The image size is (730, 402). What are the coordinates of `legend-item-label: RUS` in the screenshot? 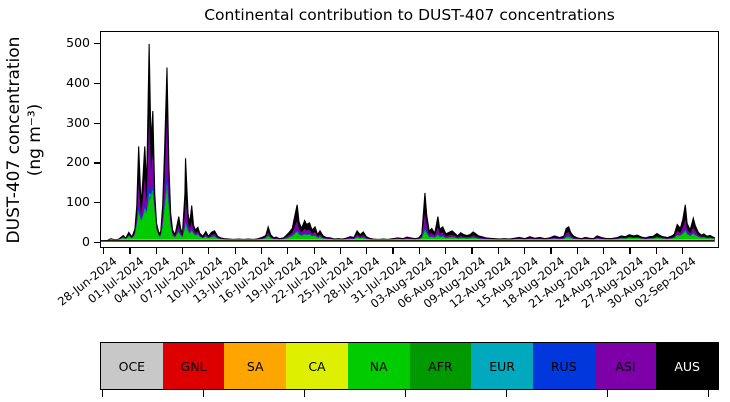 It's located at (563, 366).